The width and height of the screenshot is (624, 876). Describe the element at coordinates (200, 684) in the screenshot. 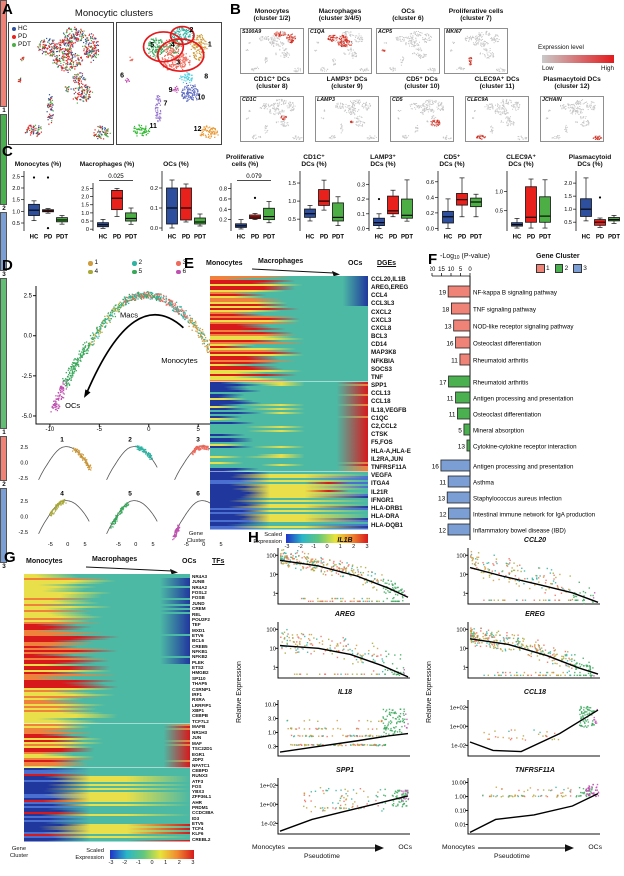

I see `gene-label: THAP5` at that location.